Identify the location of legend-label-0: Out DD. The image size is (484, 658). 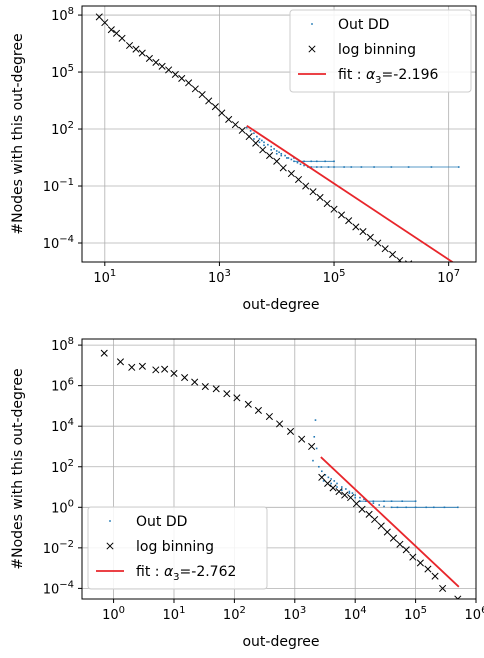
(363, 25).